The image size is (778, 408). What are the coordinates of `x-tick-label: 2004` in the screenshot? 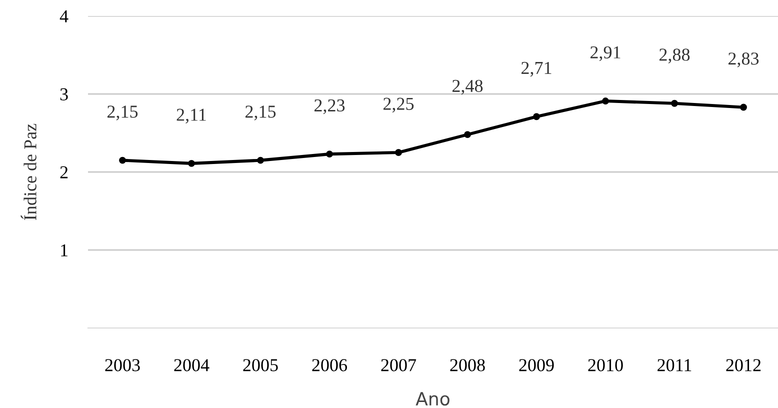 It's located at (192, 365).